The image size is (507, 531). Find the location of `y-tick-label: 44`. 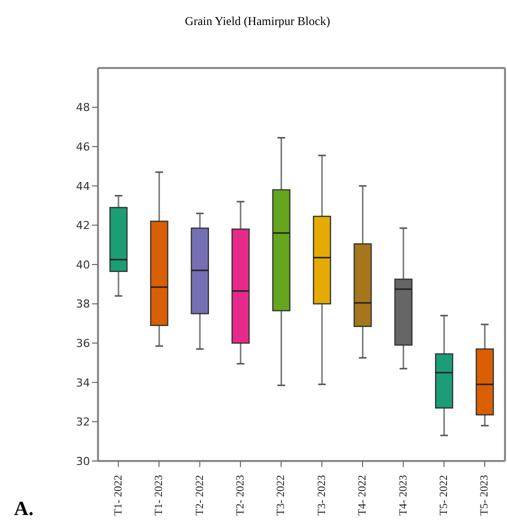

y-tick-label: 44 is located at coordinates (83, 186).